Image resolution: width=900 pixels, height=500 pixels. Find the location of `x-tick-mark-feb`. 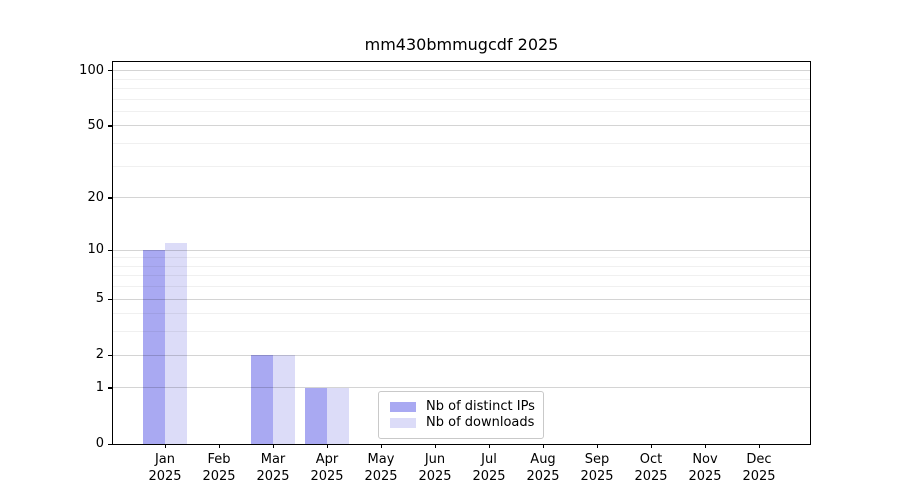

x-tick-mark-feb is located at coordinates (219, 446).